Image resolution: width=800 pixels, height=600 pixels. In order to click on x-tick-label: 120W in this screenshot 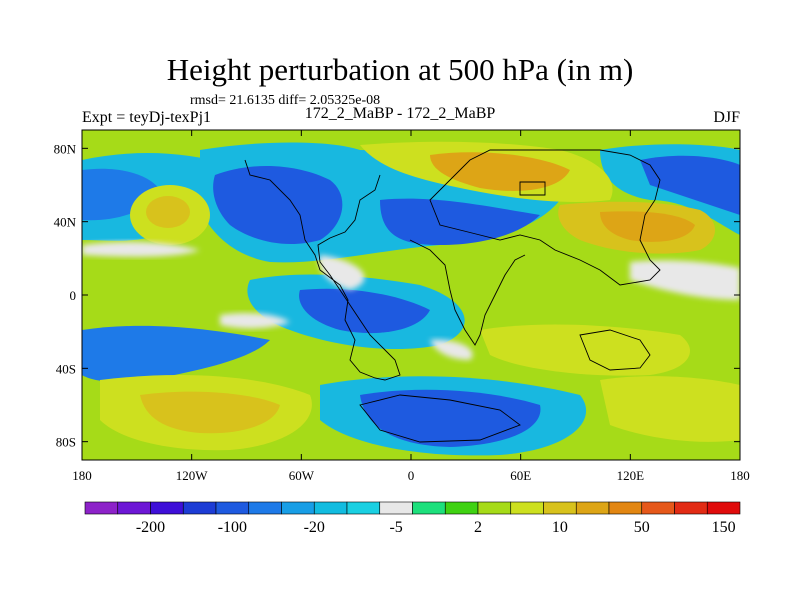, I will do `click(192, 475)`.